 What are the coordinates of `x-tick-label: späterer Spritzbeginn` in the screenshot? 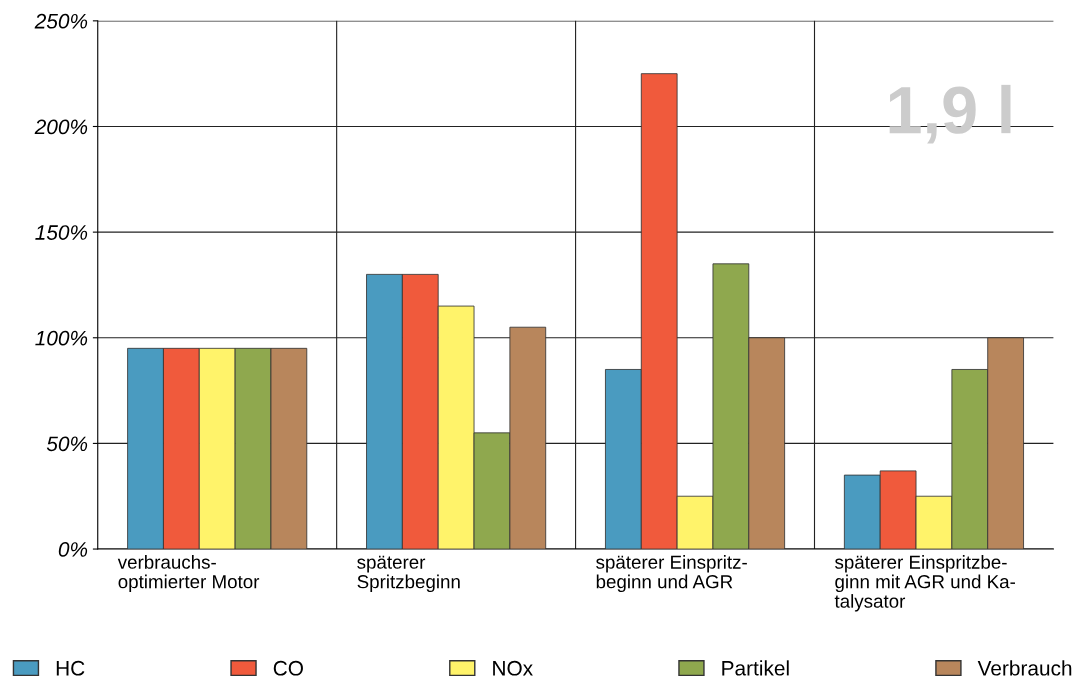 It's located at (408, 574).